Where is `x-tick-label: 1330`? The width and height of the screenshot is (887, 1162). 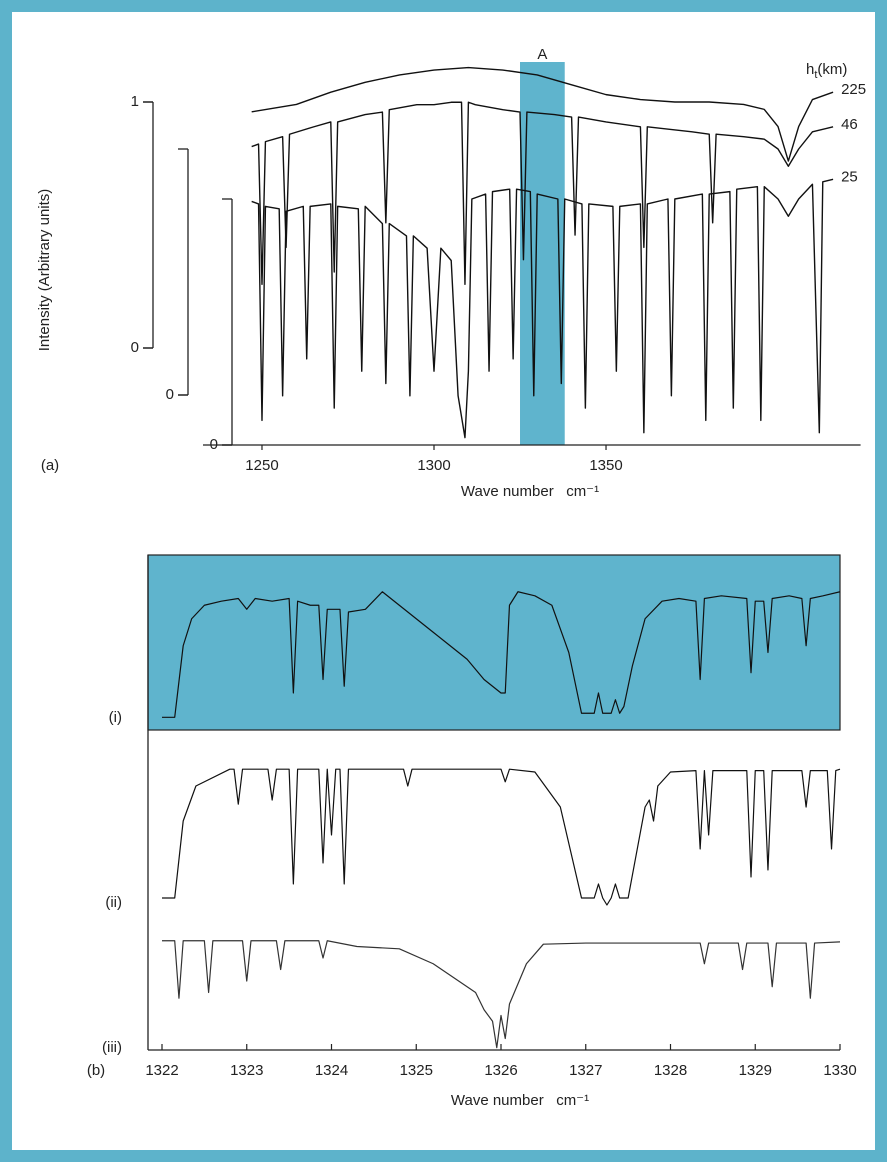 x-tick-label: 1330 is located at coordinates (839, 1070).